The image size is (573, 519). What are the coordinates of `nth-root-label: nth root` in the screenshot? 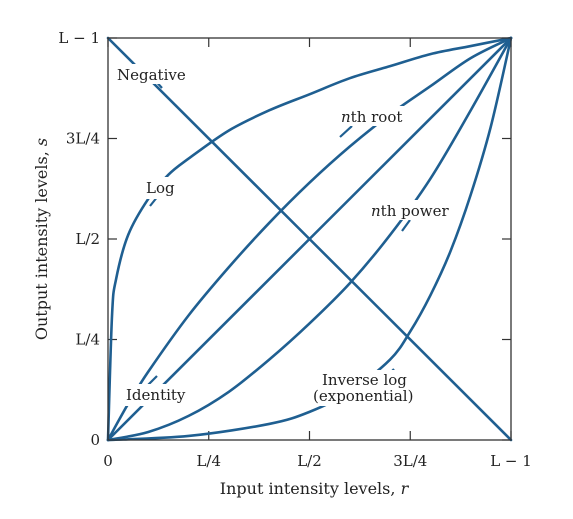 It's located at (371, 117).